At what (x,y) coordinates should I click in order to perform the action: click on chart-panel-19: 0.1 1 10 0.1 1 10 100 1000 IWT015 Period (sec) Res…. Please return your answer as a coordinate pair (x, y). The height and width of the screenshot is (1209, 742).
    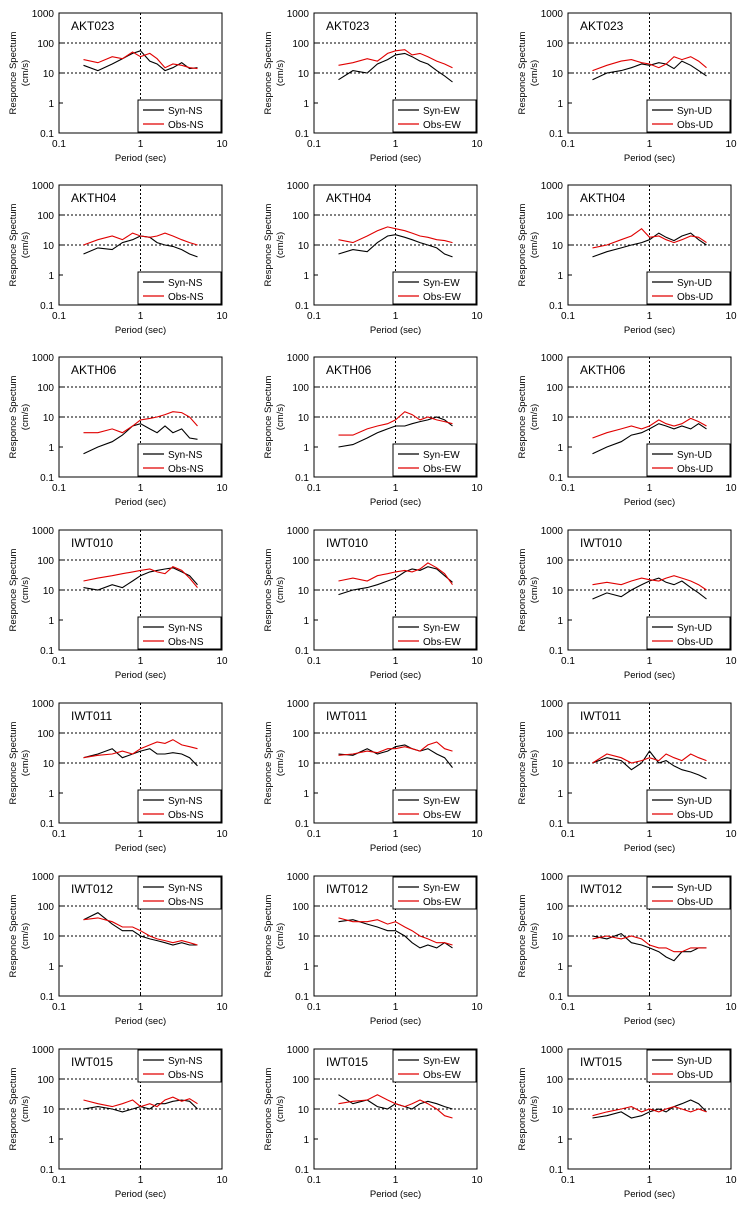
    Looking at the image, I should click on (373, 1122).